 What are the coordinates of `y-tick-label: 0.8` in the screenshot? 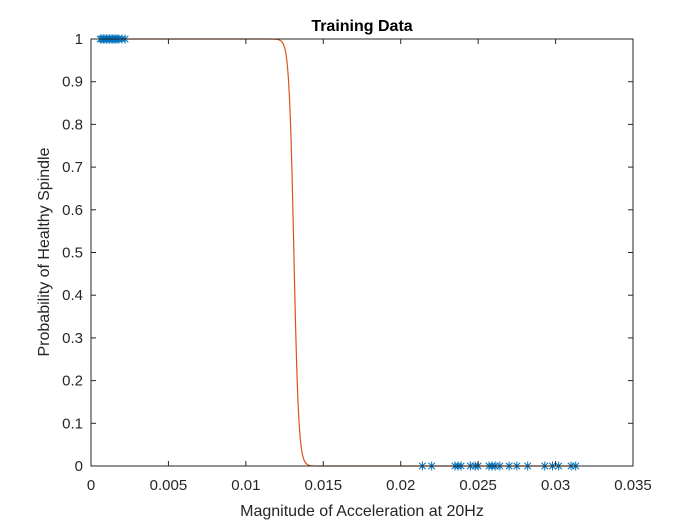 It's located at (72, 124).